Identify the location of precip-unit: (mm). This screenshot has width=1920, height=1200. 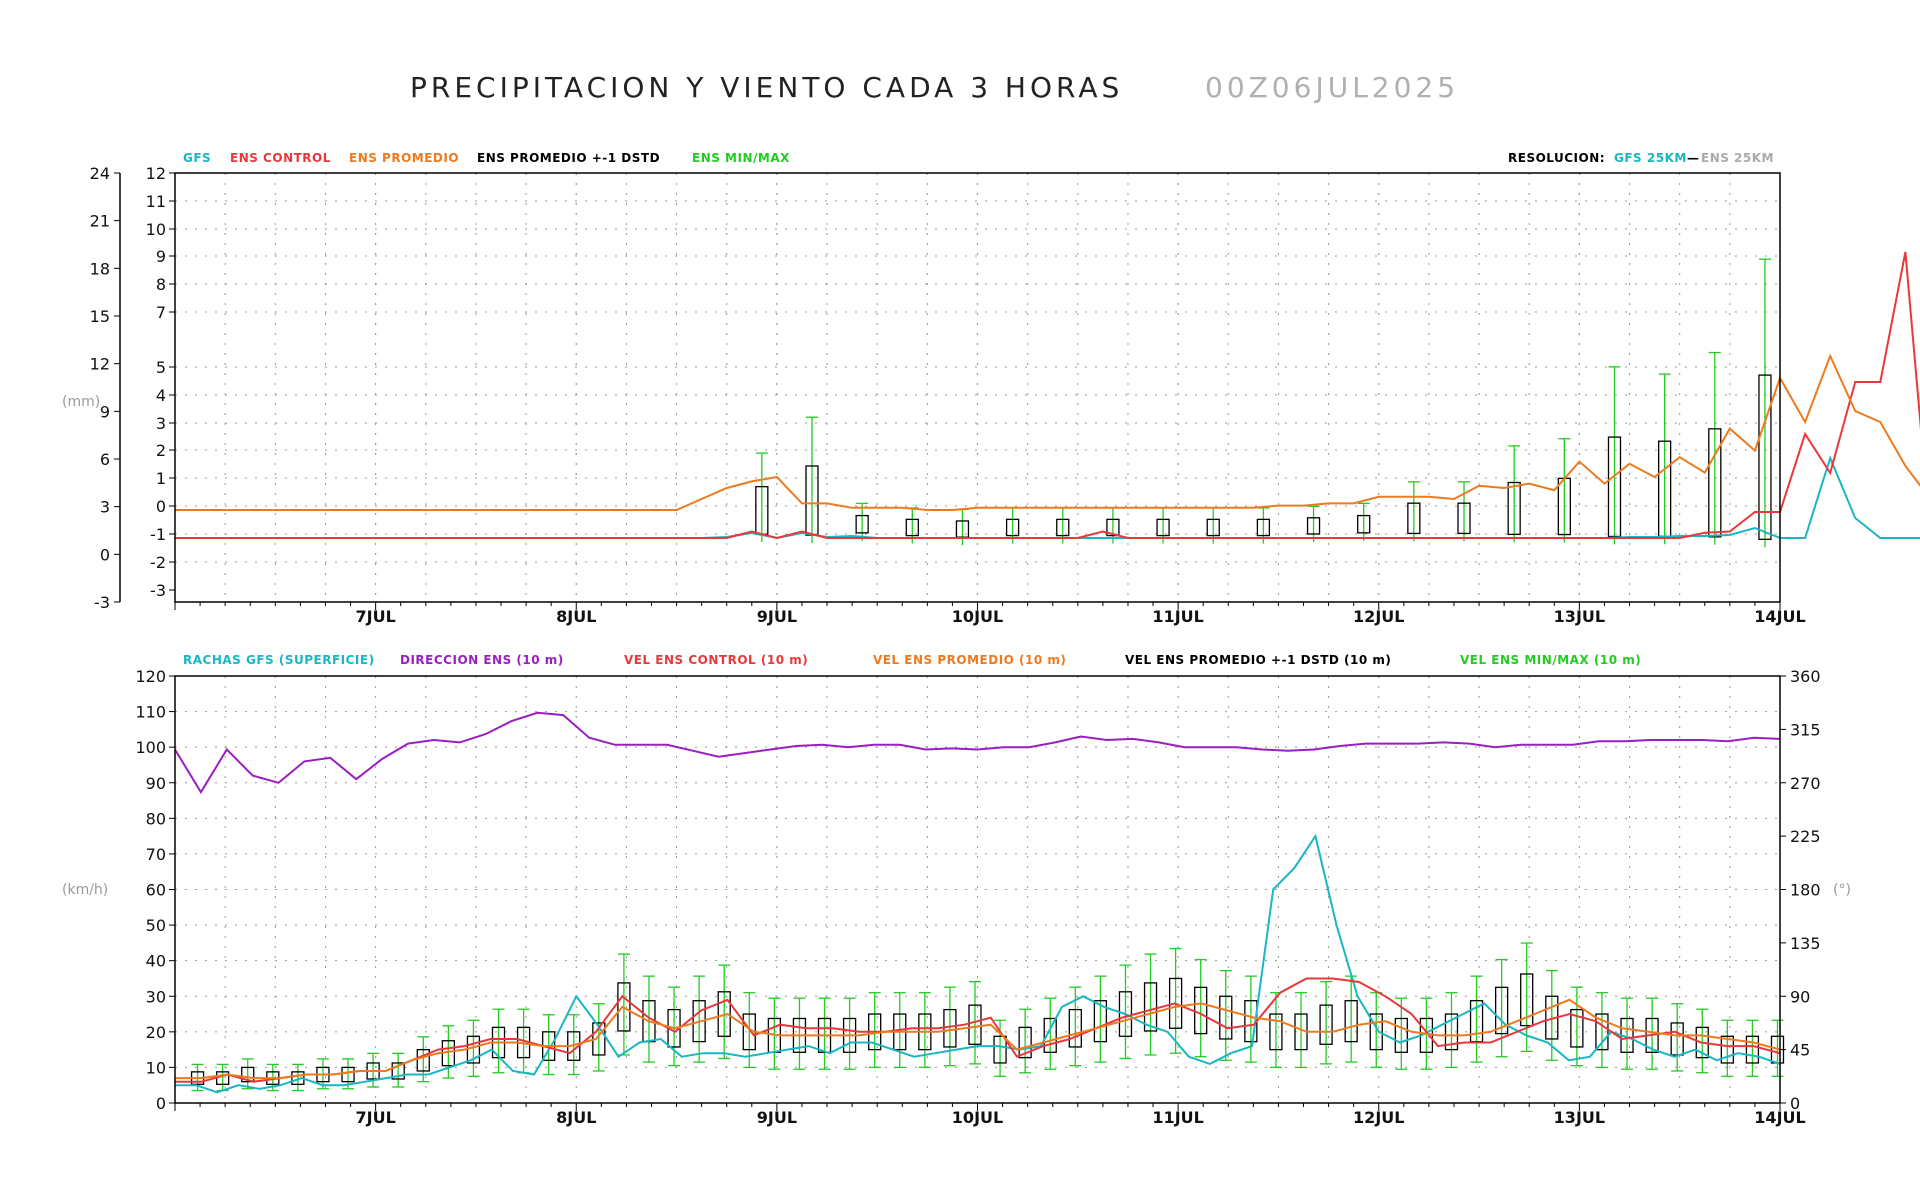
(81, 402).